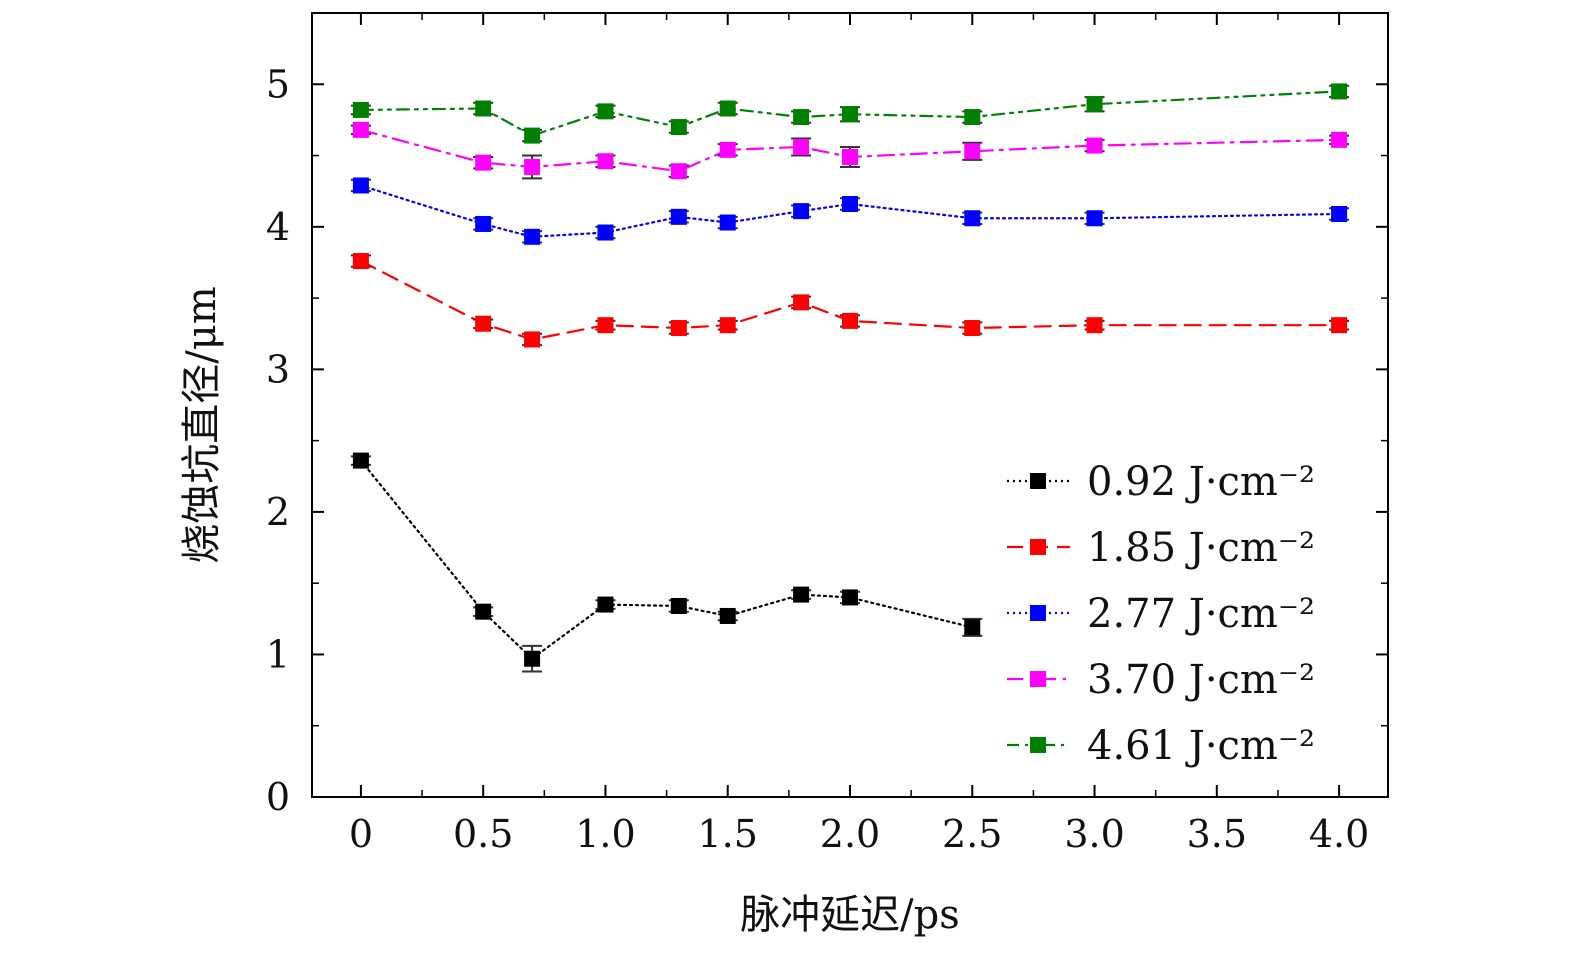 The height and width of the screenshot is (955, 1575). Describe the element at coordinates (1339, 834) in the screenshot. I see `x-tick-label: 4.0` at that location.